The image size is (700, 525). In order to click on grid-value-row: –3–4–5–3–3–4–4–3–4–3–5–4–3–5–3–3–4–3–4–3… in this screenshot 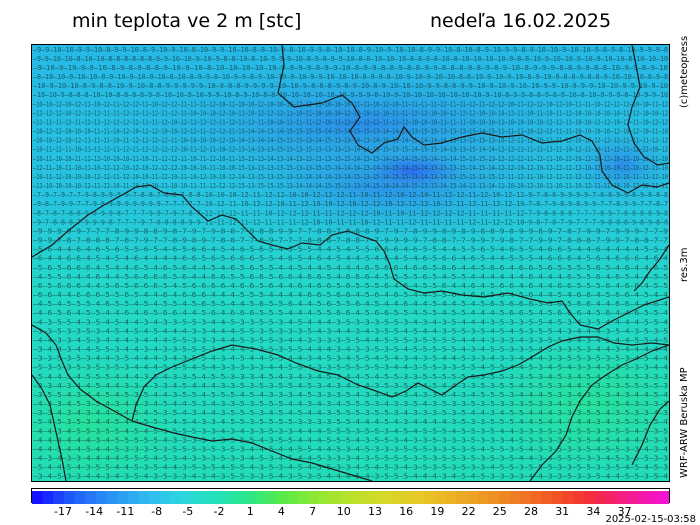, I will do `click(350, 477)`.